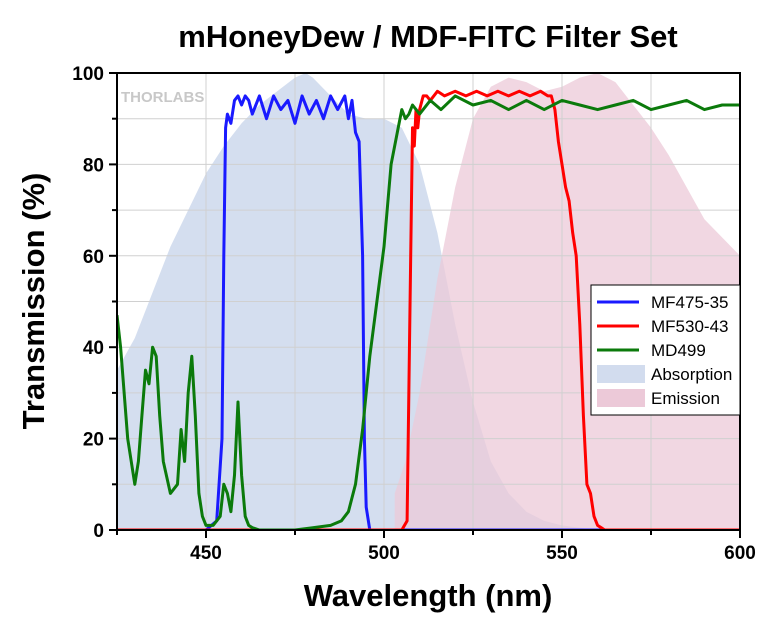 The width and height of the screenshot is (780, 630). Describe the element at coordinates (740, 553) in the screenshot. I see `x-tick-label: 600` at that location.